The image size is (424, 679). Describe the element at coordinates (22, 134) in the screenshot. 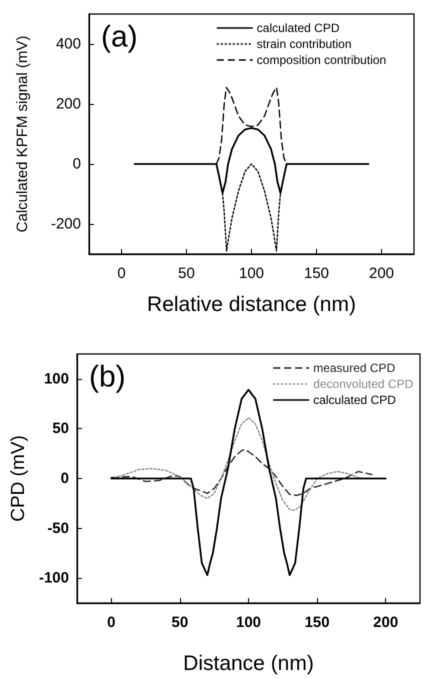

I see `y-axis-title: Calculated KPFM signal (mV)` at that location.